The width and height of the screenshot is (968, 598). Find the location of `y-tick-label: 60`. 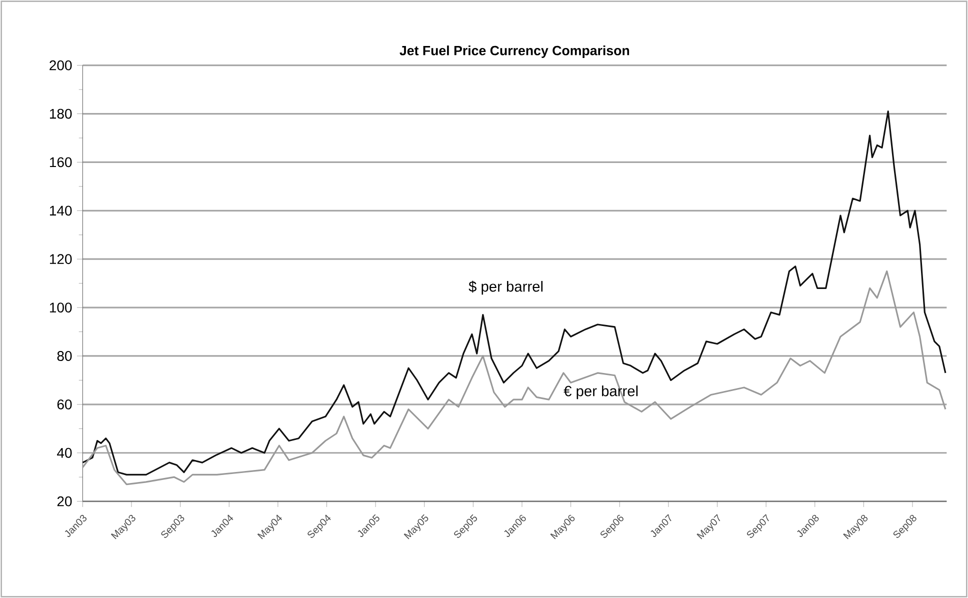

y-tick-label: 60 is located at coordinates (64, 404).